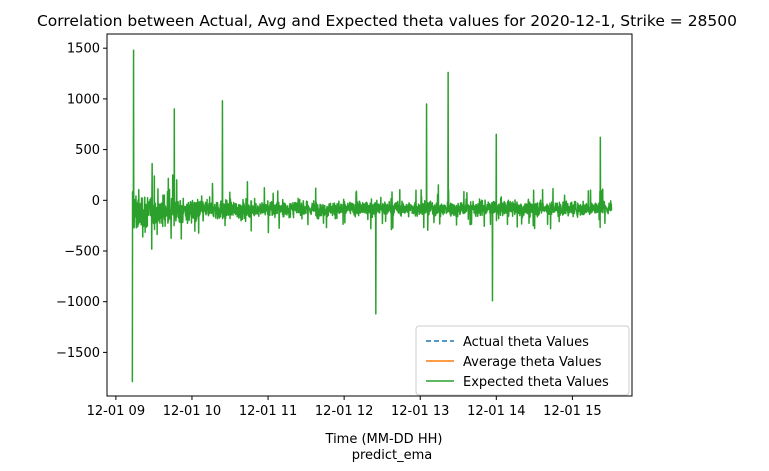  Describe the element at coordinates (268, 411) in the screenshot. I see `x-tick-label: 12-01 11` at that location.